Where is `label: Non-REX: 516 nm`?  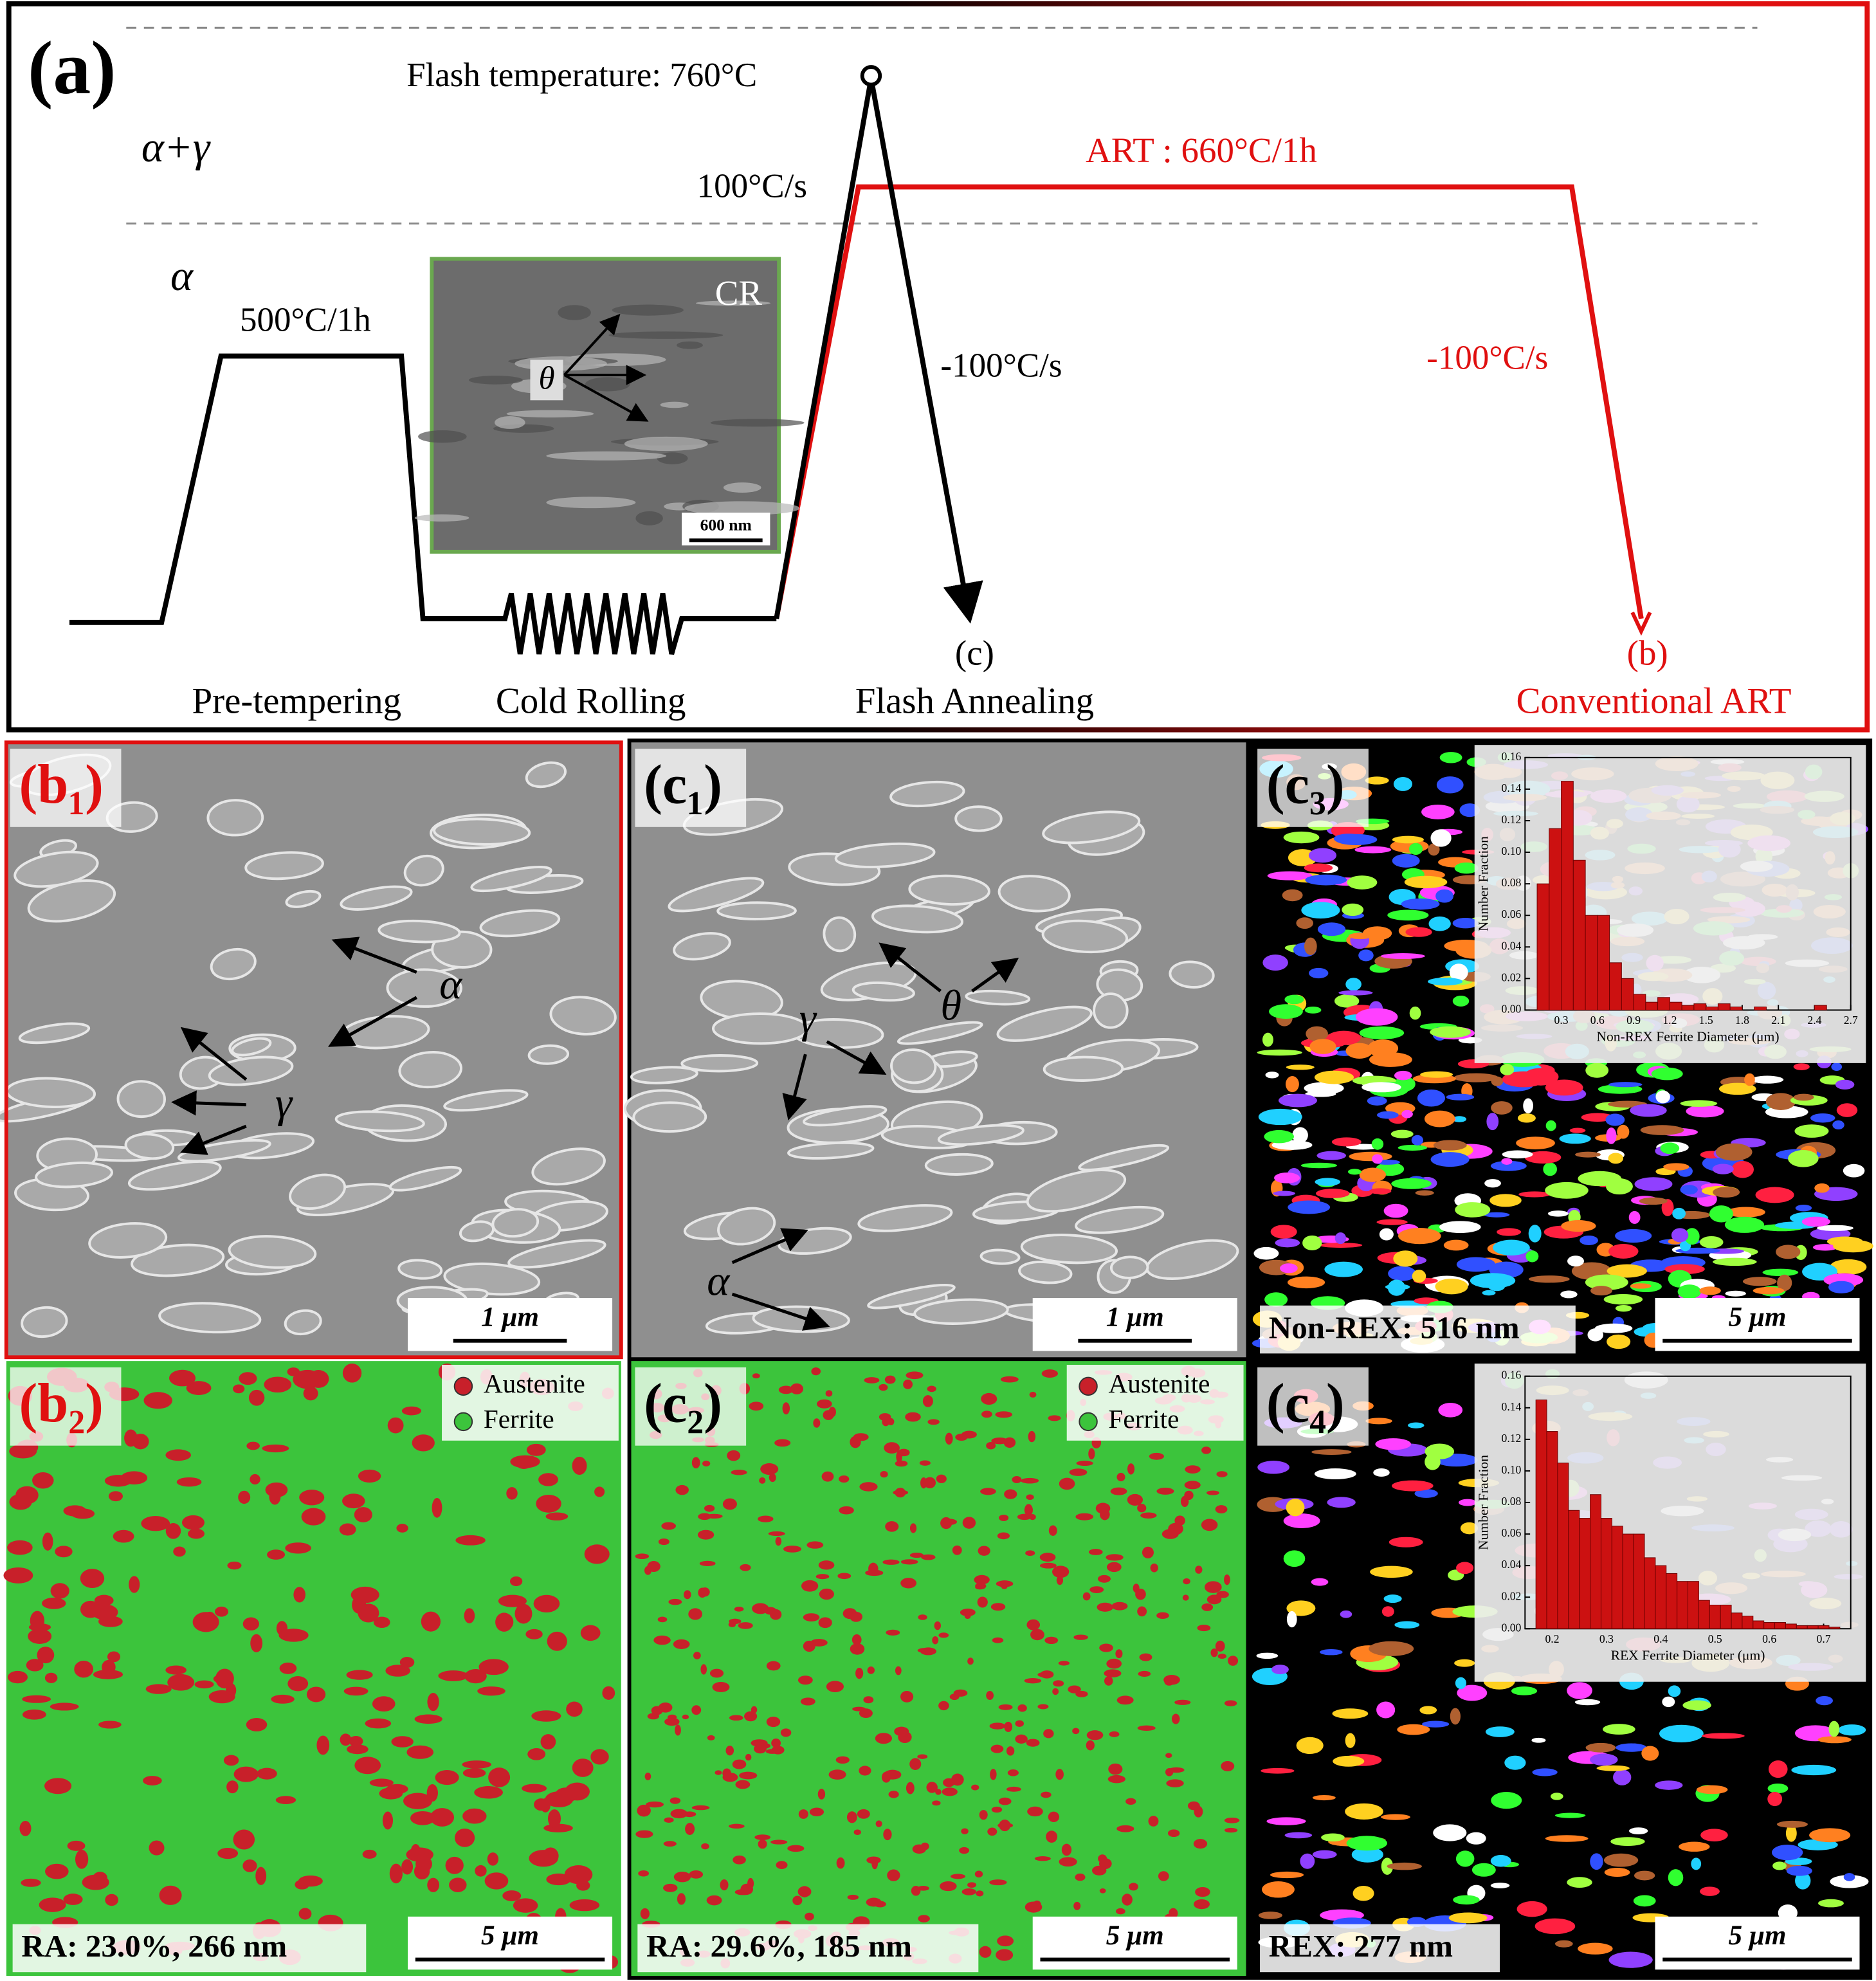
label: Non-REX: 516 nm is located at coordinates (1394, 1327).